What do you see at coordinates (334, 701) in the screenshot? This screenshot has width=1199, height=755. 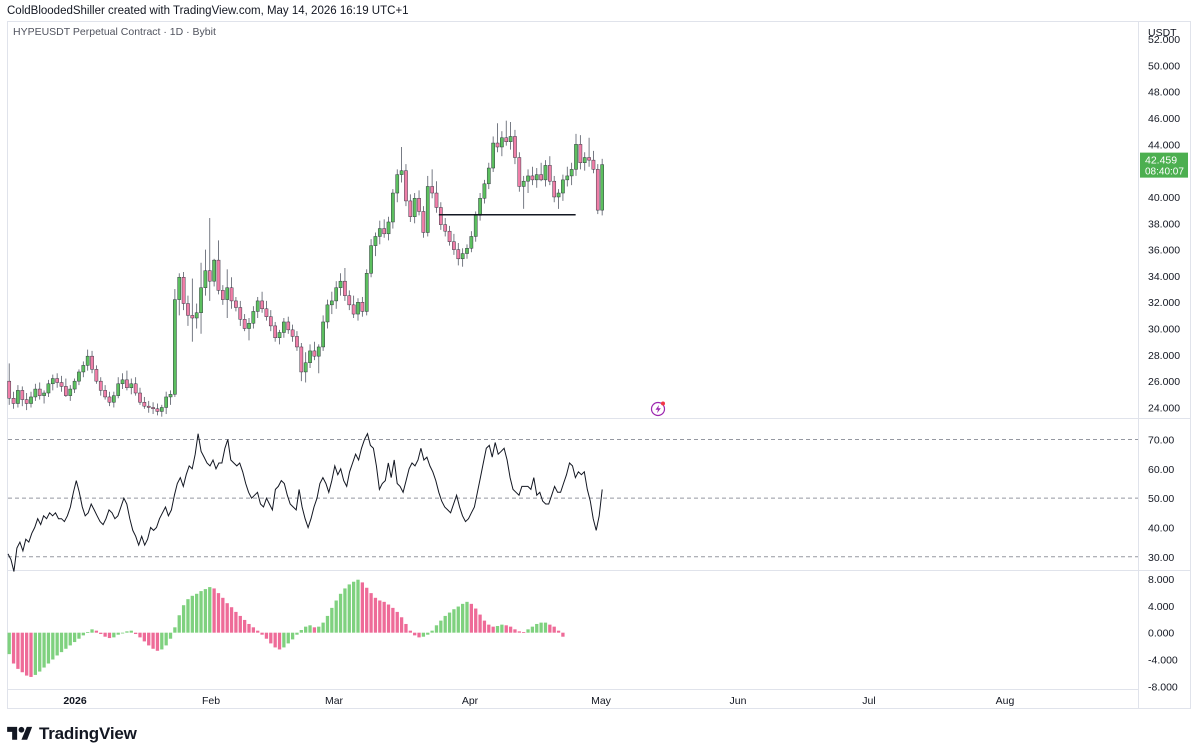 I see `time-tick-label: Mar` at bounding box center [334, 701].